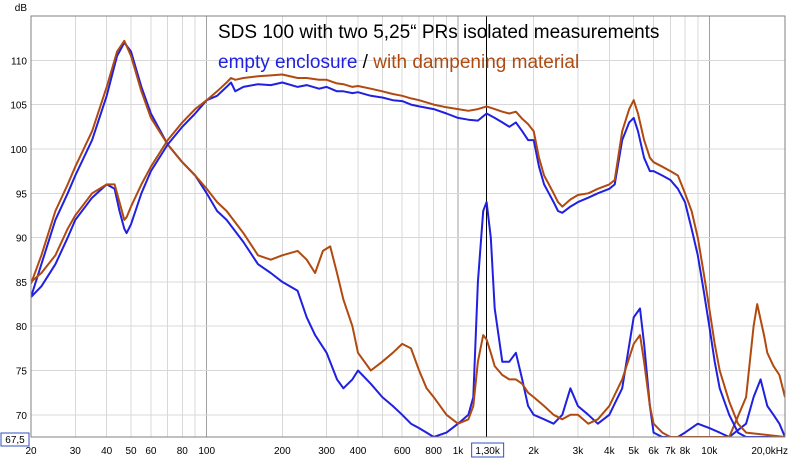  Describe the element at coordinates (206, 451) in the screenshot. I see `x-tick-label: 100` at that location.